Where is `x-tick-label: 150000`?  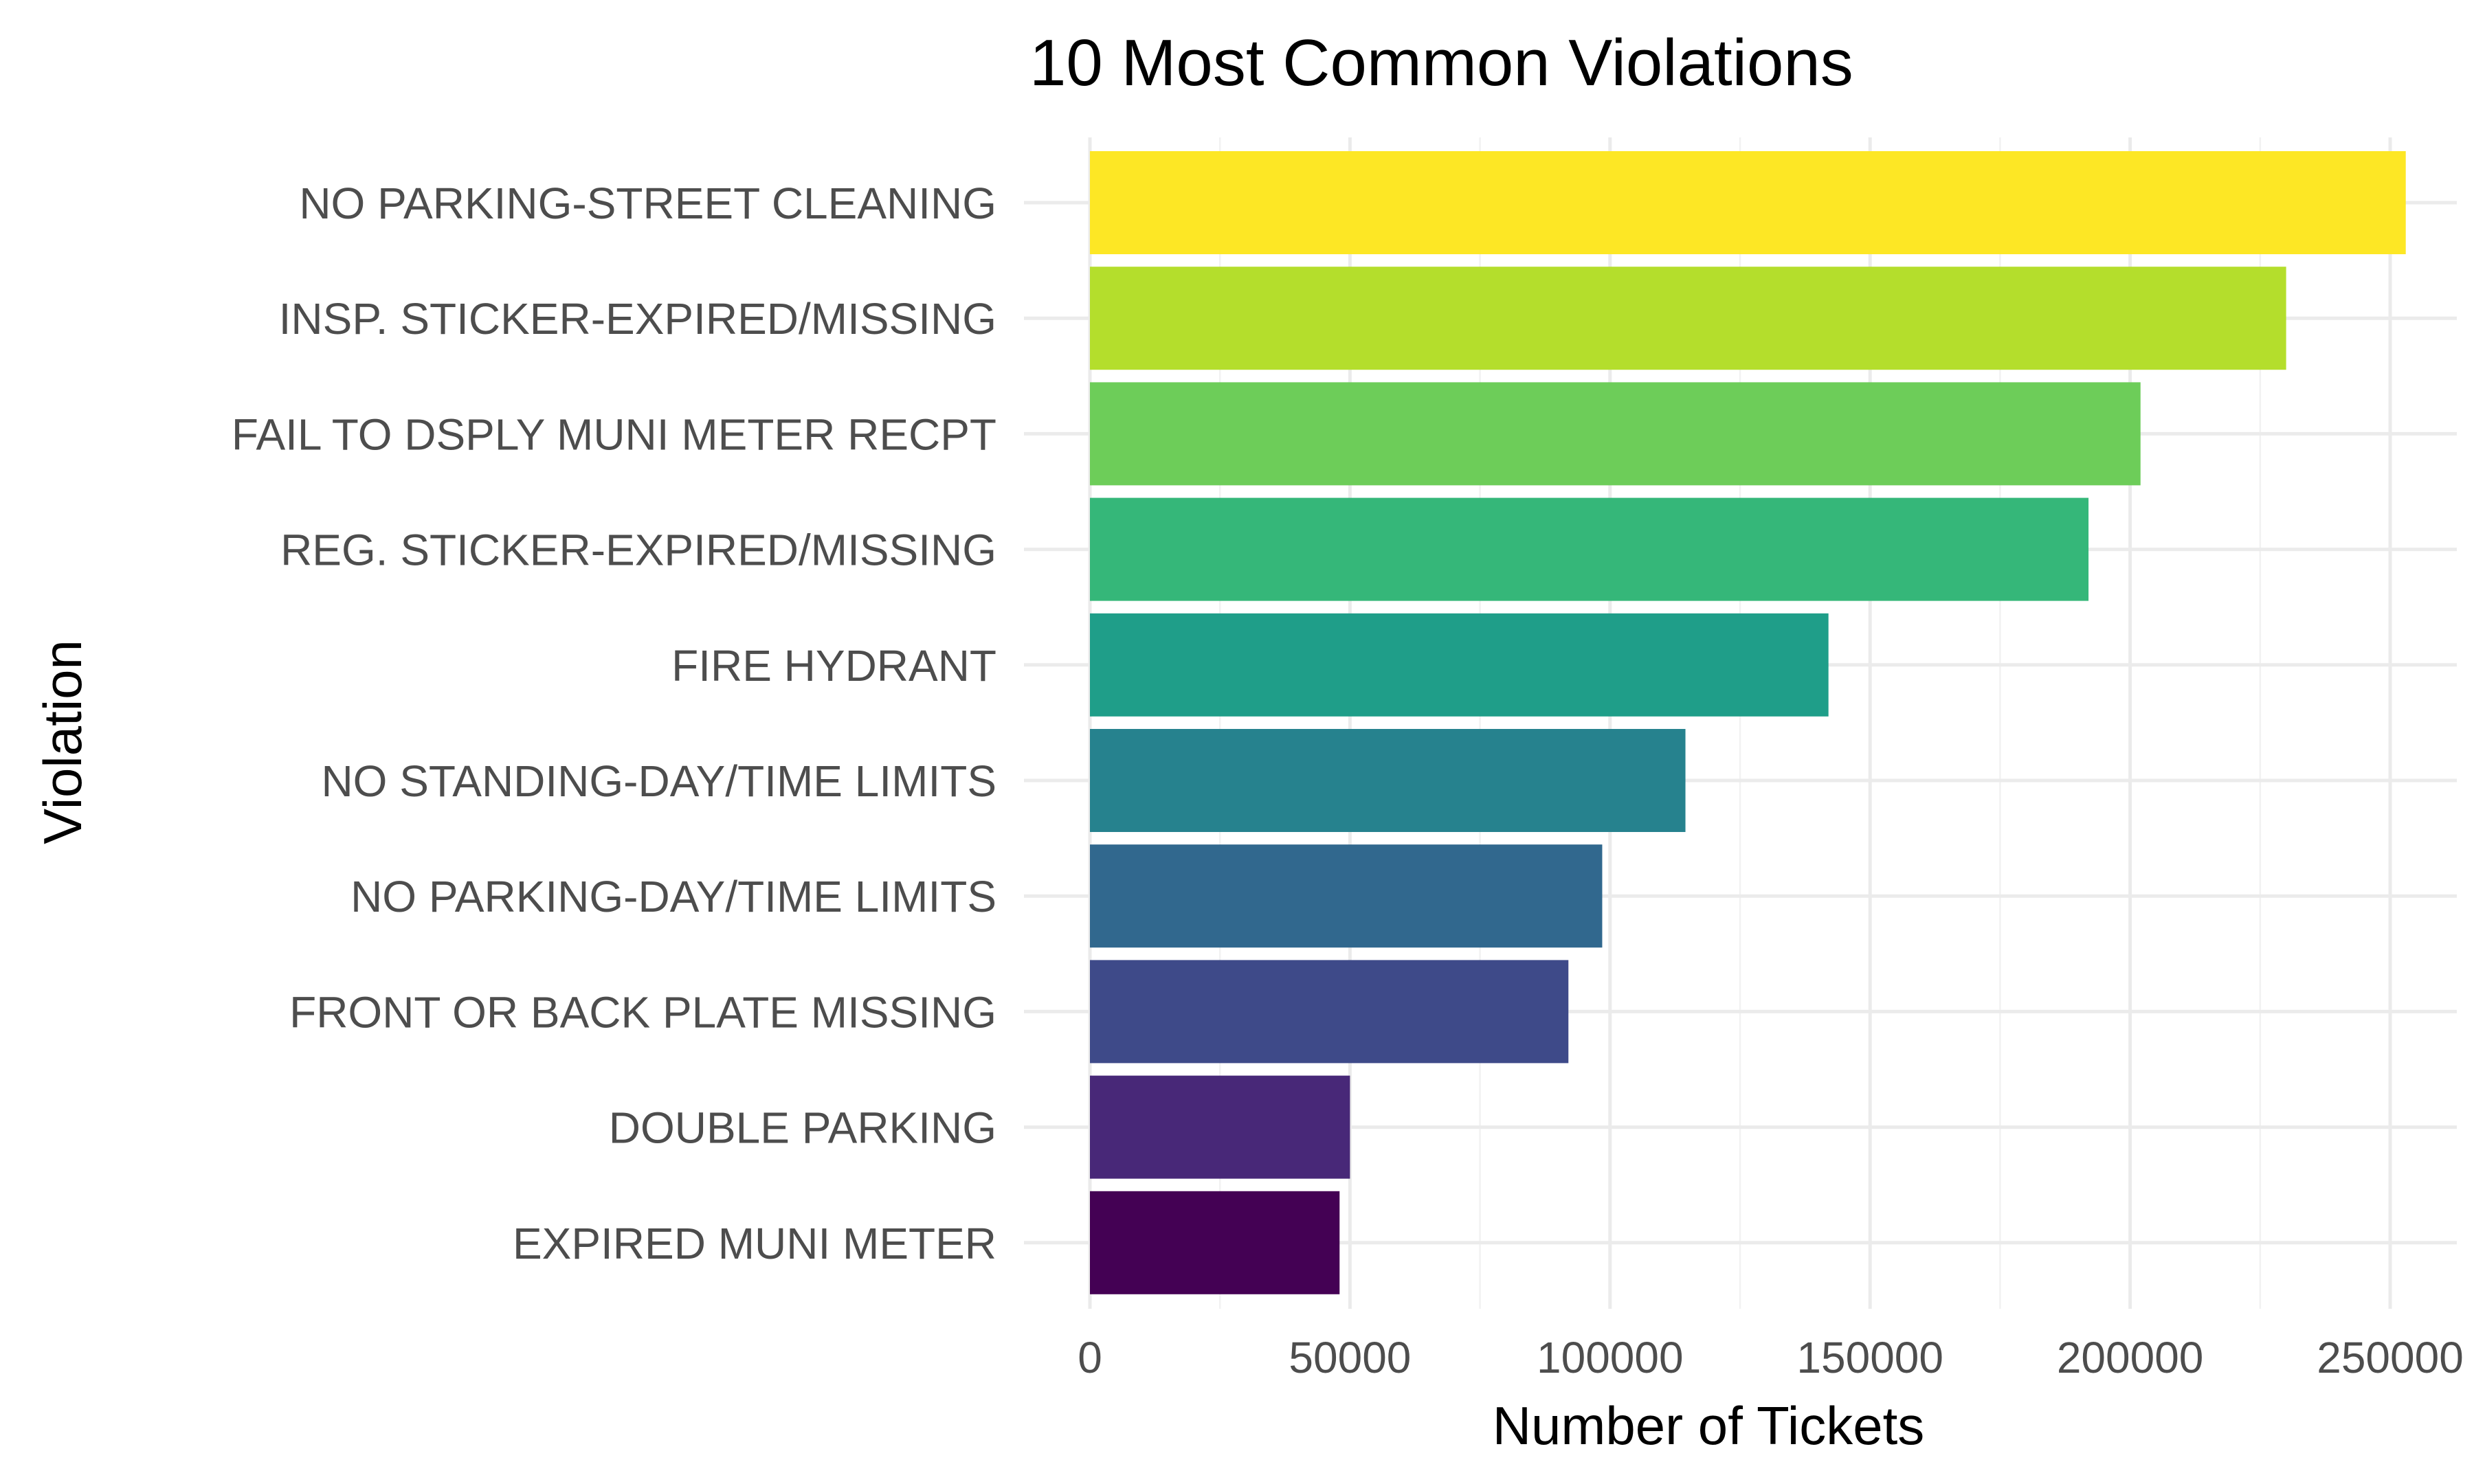
x-tick-label: 150000 is located at coordinates (1869, 1357).